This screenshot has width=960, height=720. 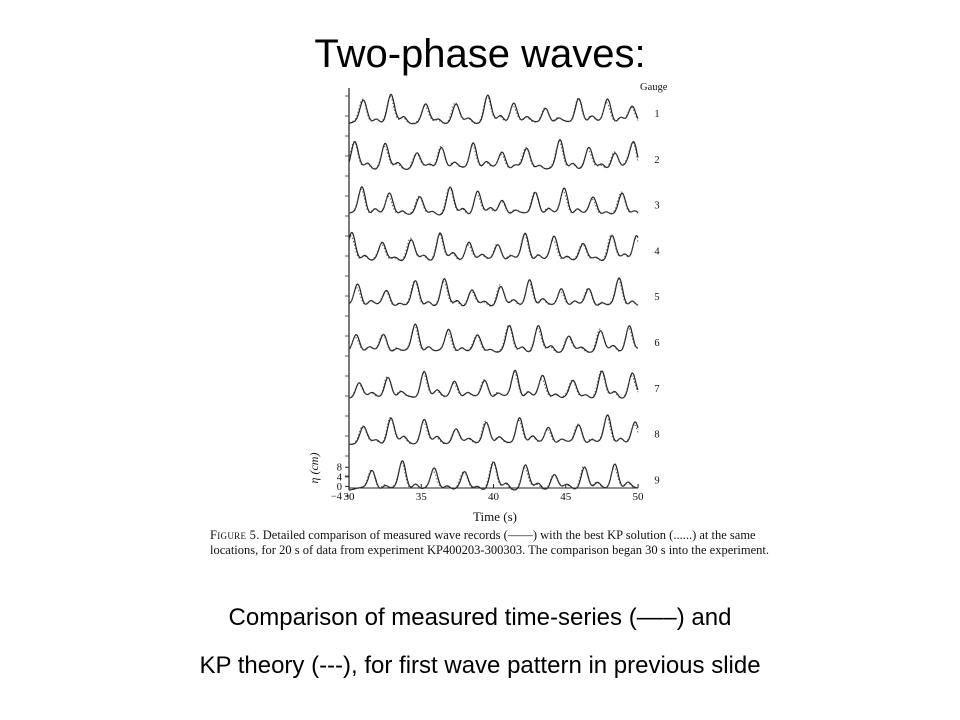 I want to click on x-tick-label: 40, so click(x=494, y=497).